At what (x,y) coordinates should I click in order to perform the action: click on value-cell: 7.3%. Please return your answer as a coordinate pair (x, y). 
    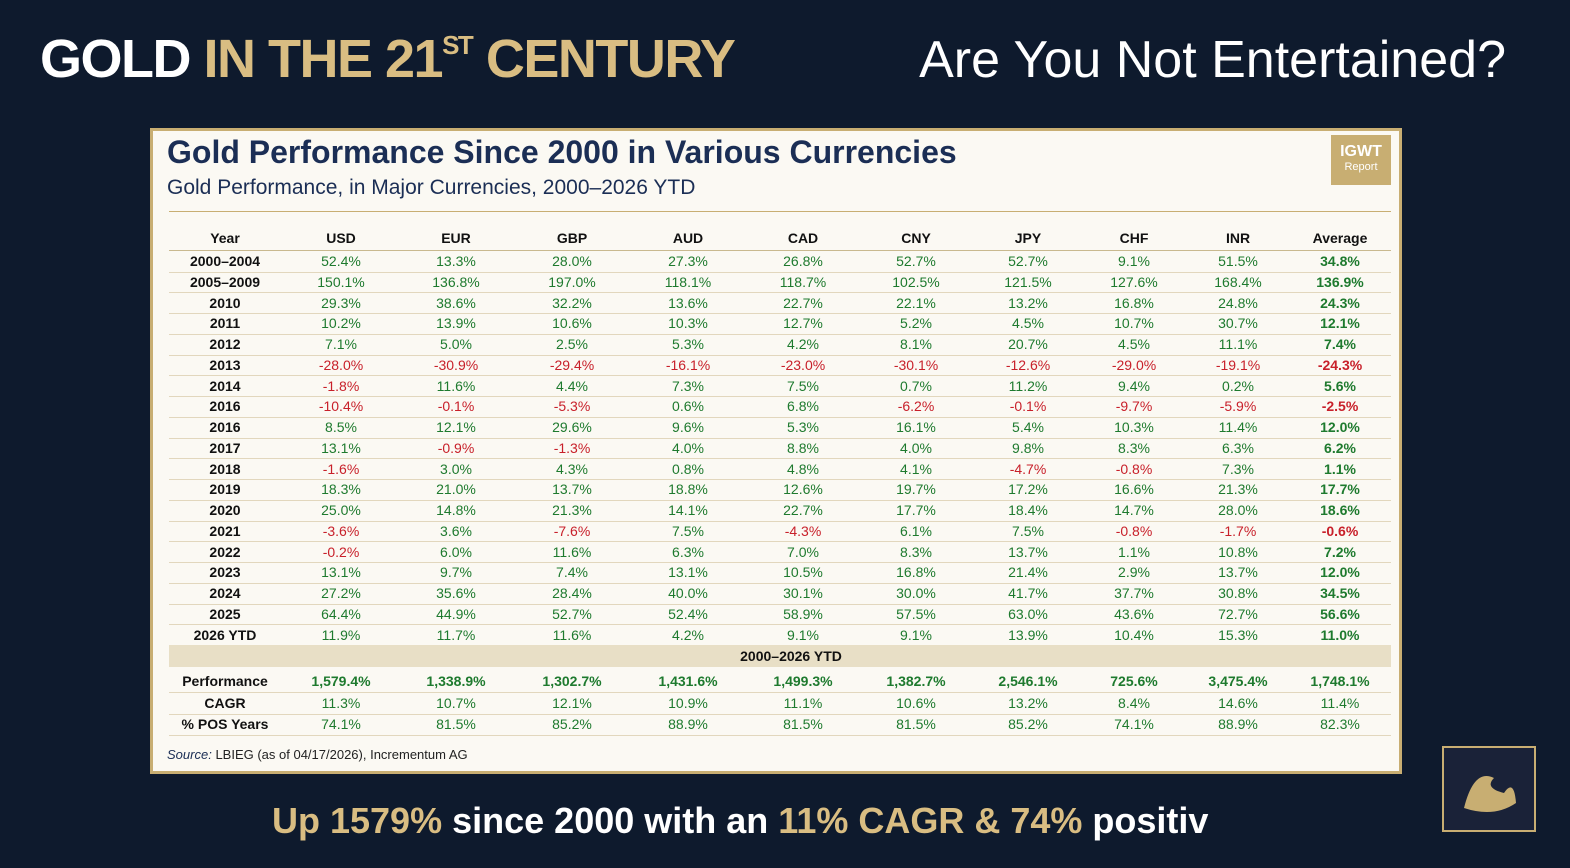
    Looking at the image, I should click on (688, 385).